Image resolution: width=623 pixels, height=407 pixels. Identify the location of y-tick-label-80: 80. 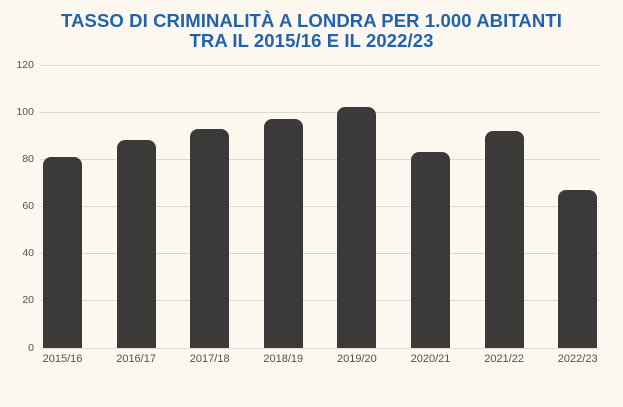
(28, 158).